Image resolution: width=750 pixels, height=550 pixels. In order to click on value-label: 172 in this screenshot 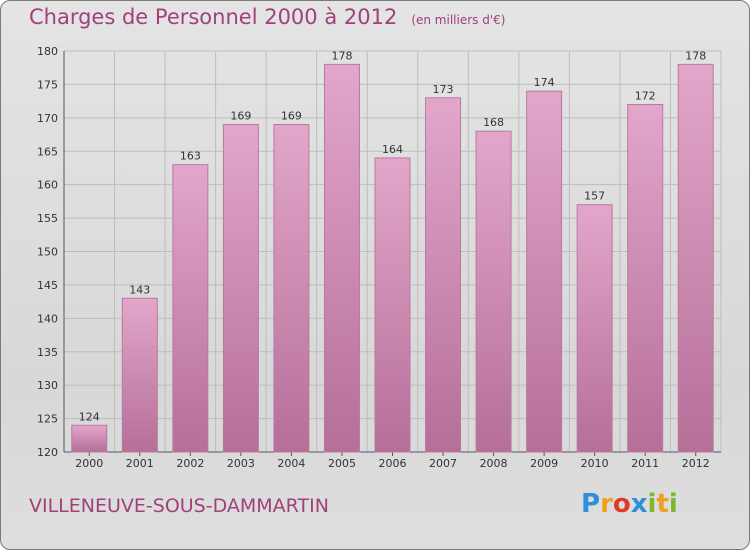, I will do `click(645, 95)`.